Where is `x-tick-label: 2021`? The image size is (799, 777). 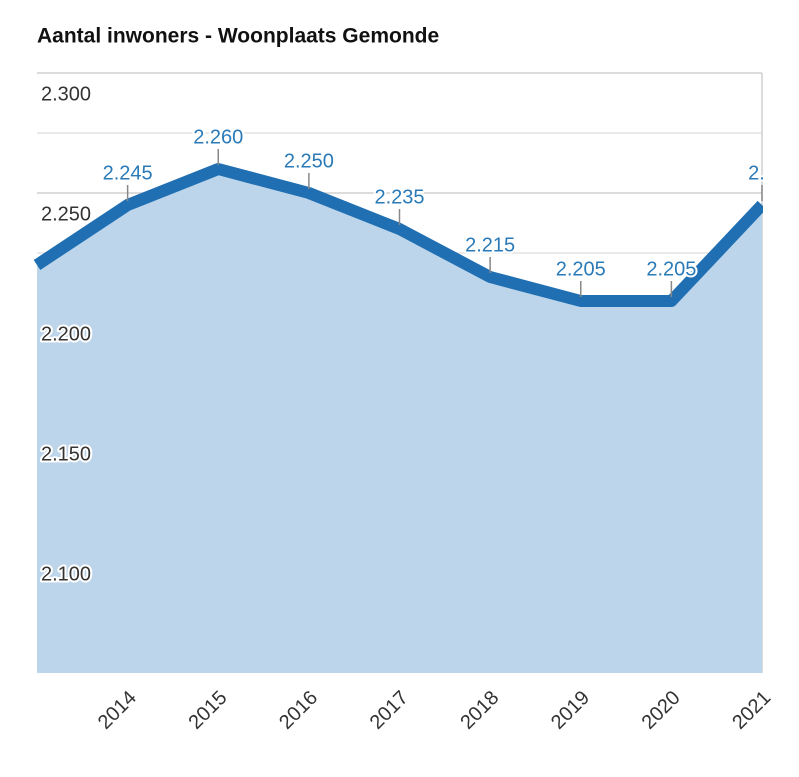
x-tick-label: 2021 is located at coordinates (751, 710).